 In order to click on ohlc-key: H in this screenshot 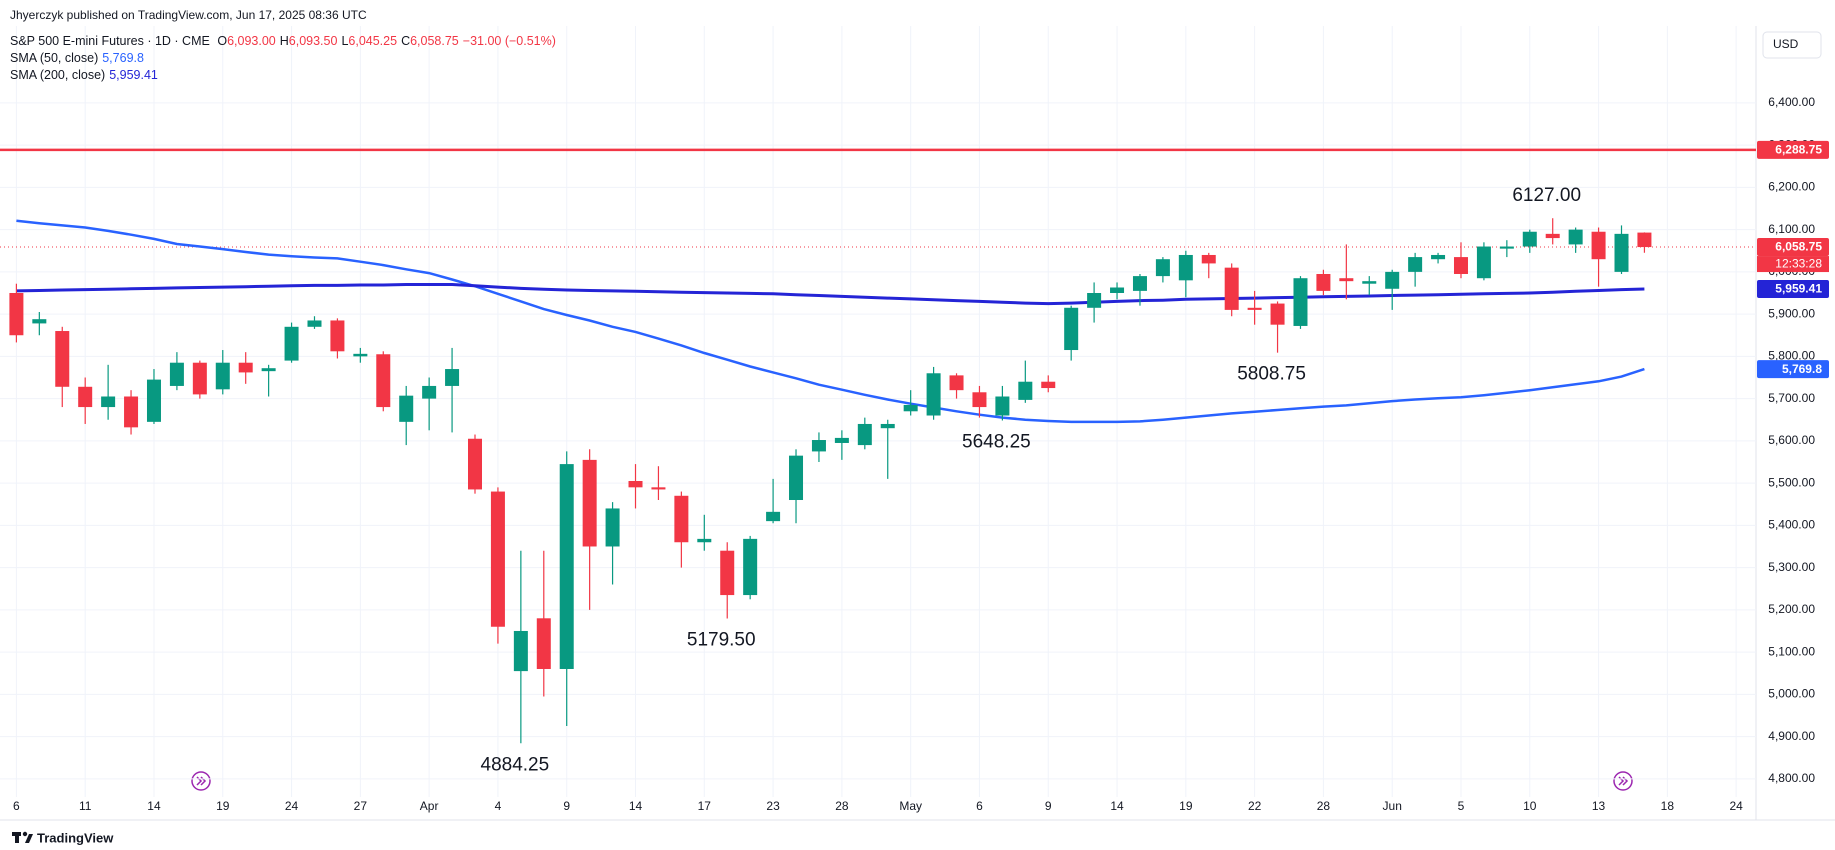, I will do `click(284, 41)`.